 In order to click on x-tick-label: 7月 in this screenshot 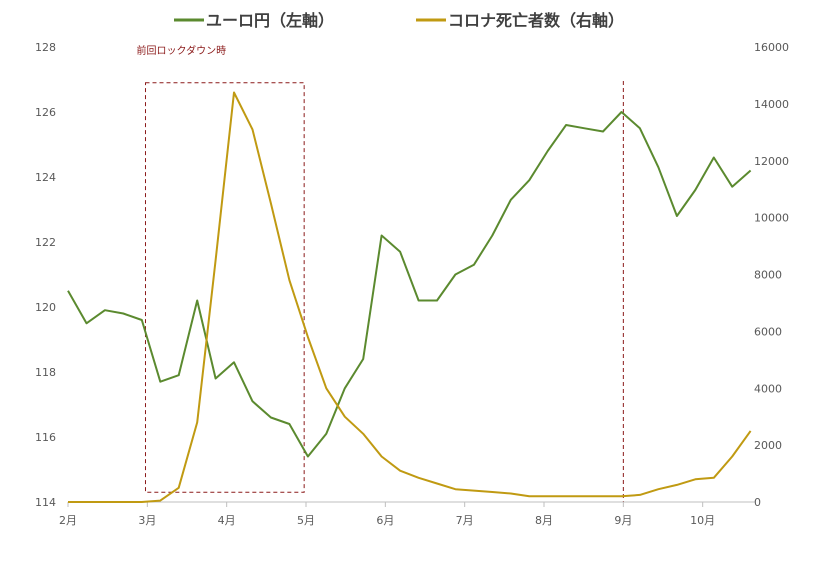, I will do `click(465, 520)`.